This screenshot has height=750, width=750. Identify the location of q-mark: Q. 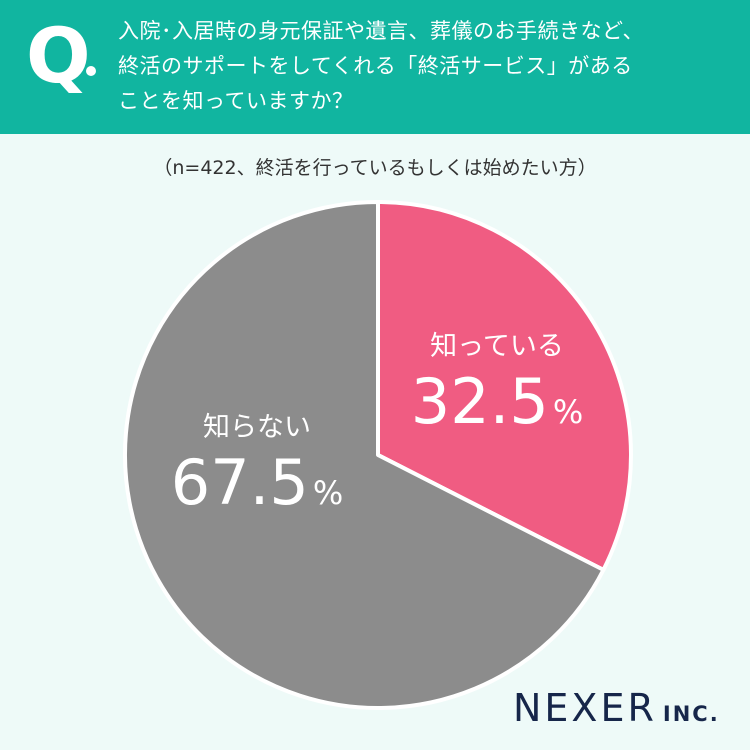
(58, 55).